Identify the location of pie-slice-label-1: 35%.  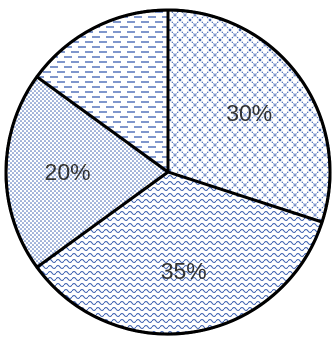
(184, 271).